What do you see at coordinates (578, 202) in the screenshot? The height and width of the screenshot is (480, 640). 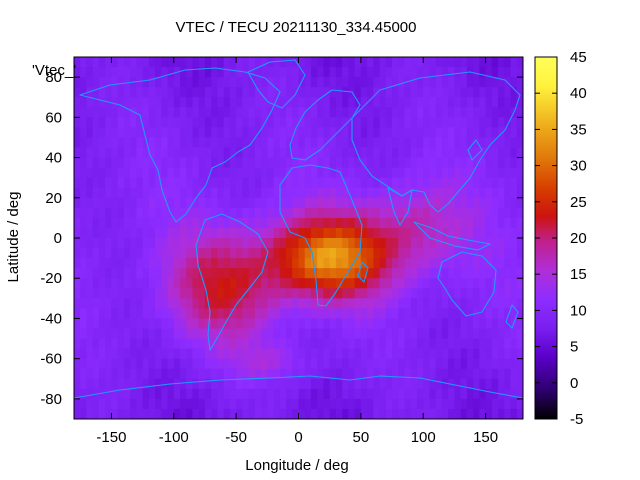 I see `colorbar-tick-label: 25` at bounding box center [578, 202].